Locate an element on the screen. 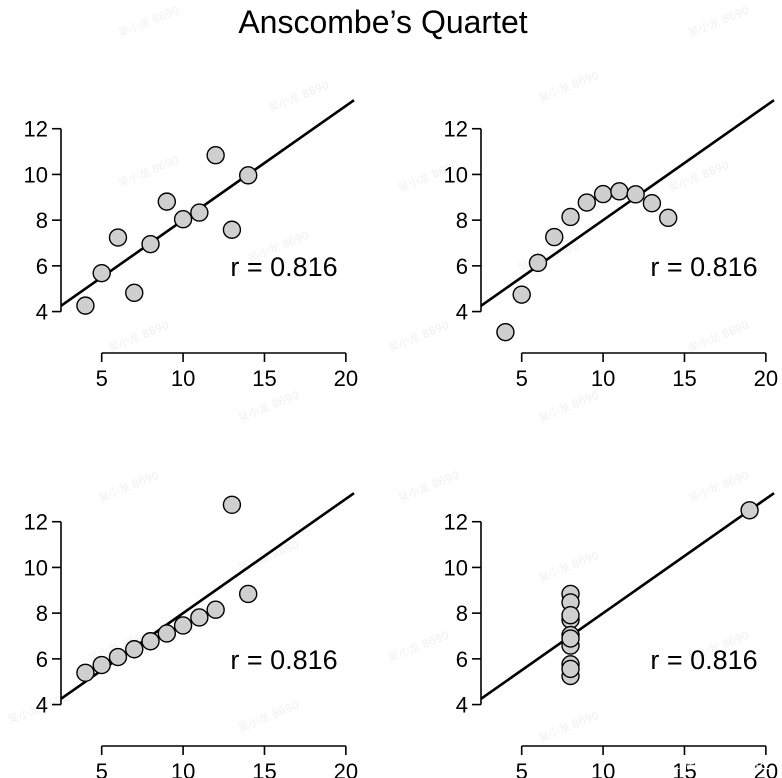 This screenshot has height=778, width=782. footer-watermark: @稀土掘金技术社区 is located at coordinates (702, 763).